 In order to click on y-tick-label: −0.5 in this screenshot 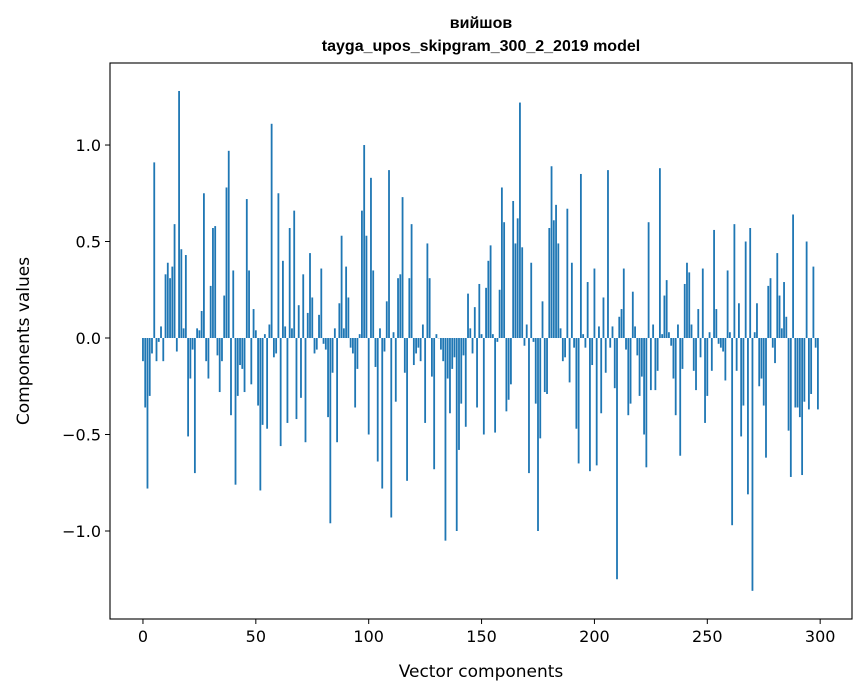, I will do `click(81, 435)`.